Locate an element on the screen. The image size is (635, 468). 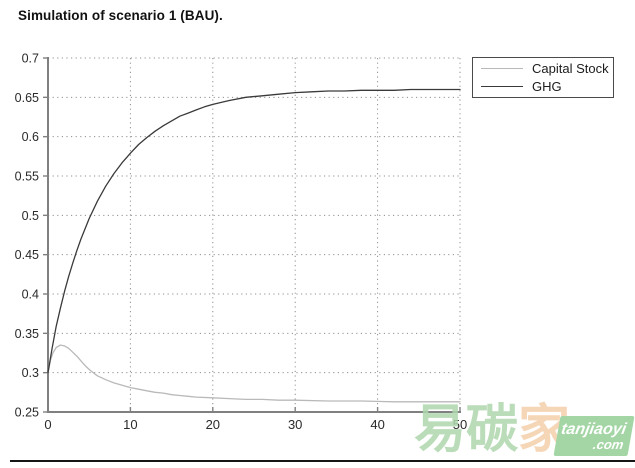
y-tick-label: 0.55 is located at coordinates (27, 177).